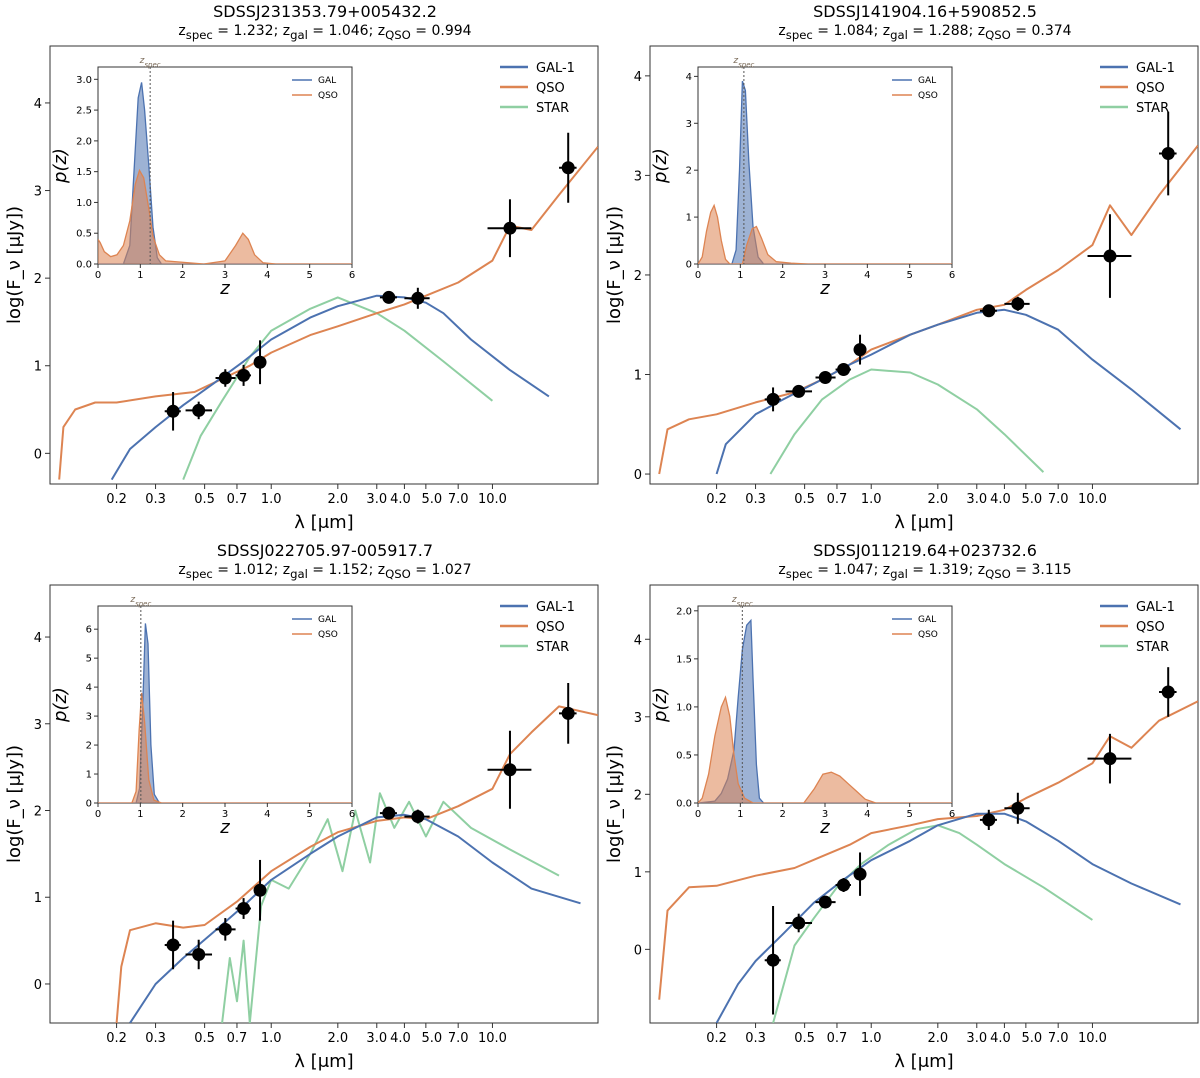 This screenshot has width=1200, height=1078. What do you see at coordinates (89, 688) in the screenshot?
I see `inset-y-tick-label: 4` at bounding box center [89, 688].